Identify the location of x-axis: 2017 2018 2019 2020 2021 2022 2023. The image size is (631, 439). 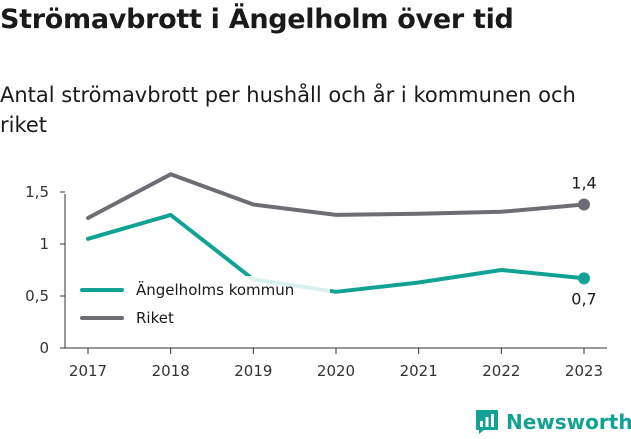
(336, 363).